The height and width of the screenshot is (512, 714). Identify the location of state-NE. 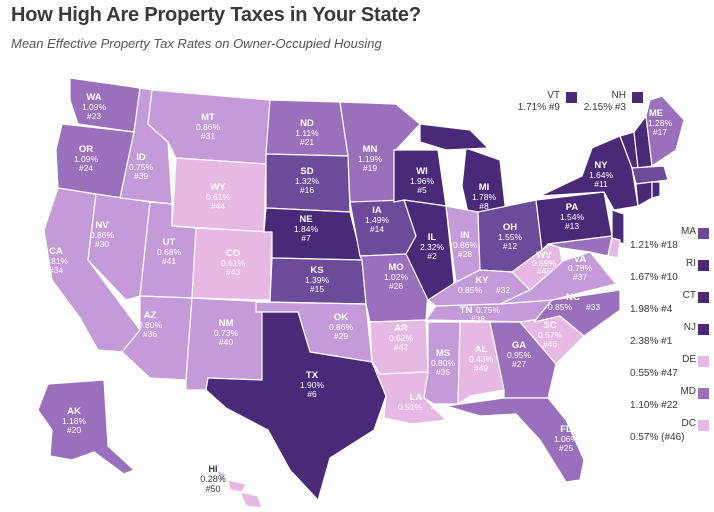
(313, 234).